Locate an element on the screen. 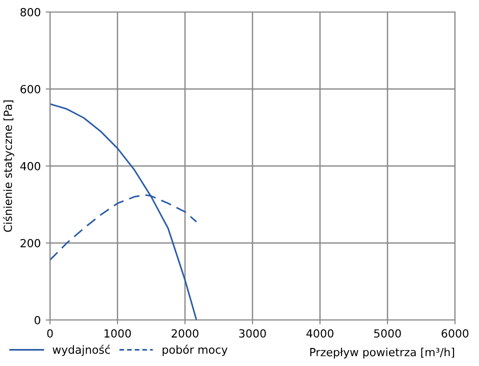 This screenshot has height=366, width=479. x-tick-label: 2000 is located at coordinates (185, 333).